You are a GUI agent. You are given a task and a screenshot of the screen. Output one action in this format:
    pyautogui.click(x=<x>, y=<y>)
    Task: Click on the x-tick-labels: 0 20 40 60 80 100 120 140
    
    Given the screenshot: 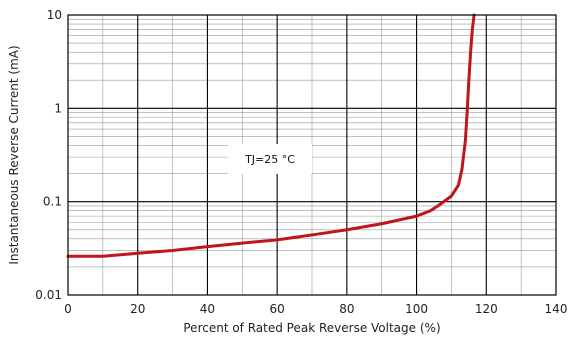 What is the action you would take?
    pyautogui.click(x=315, y=309)
    